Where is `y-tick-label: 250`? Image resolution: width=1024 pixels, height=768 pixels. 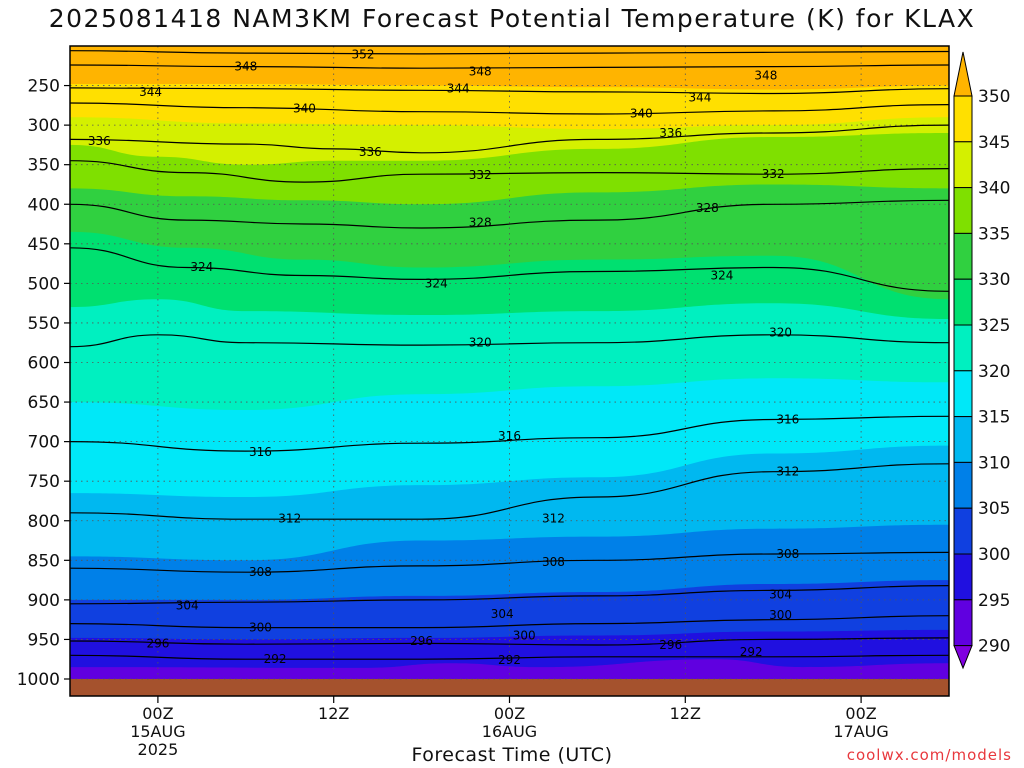
y-tick-label: 250 is located at coordinates (44, 87).